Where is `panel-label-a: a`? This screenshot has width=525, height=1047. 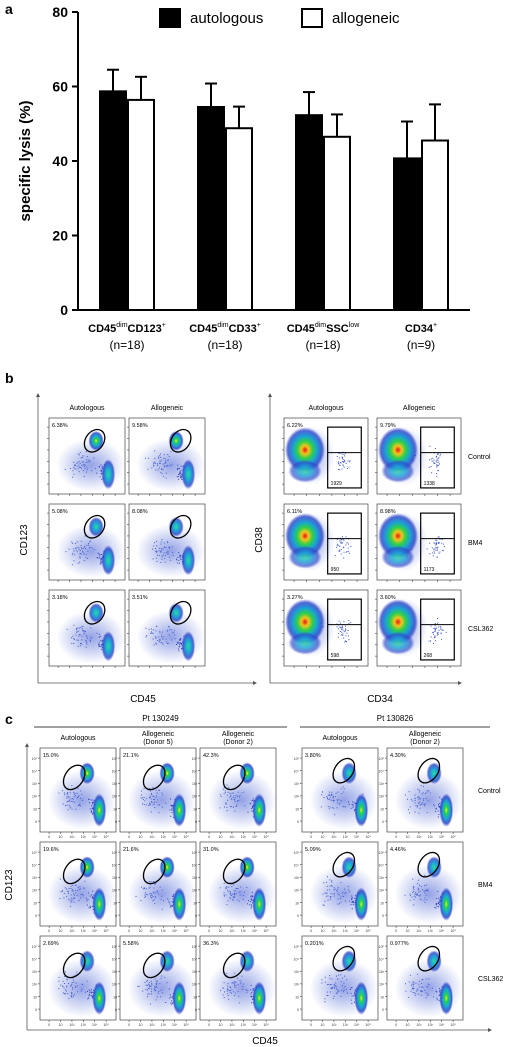 panel-label-a: a is located at coordinates (9, 9).